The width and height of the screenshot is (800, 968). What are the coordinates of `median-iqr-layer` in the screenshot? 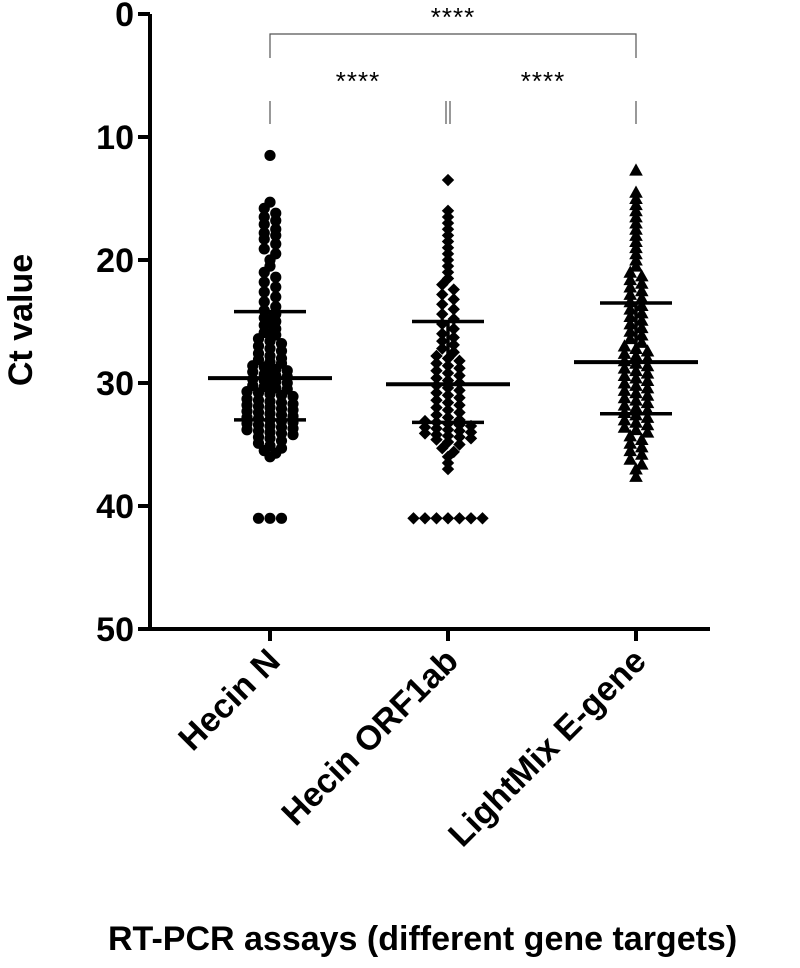 It's located at (453, 363).